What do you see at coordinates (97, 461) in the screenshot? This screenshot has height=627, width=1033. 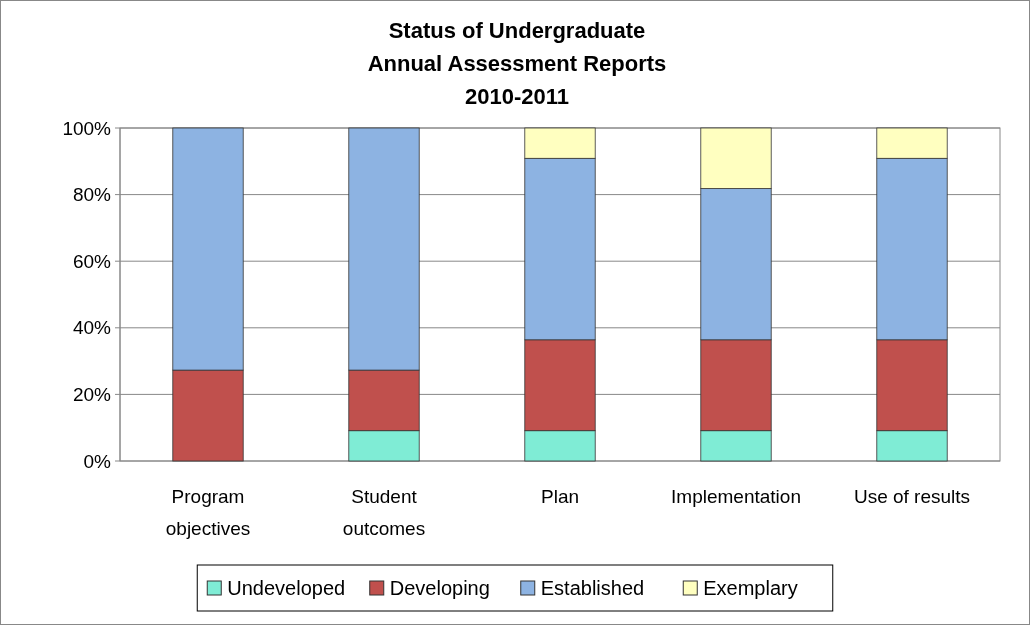 I see `y-tick-label: 0%` at bounding box center [97, 461].